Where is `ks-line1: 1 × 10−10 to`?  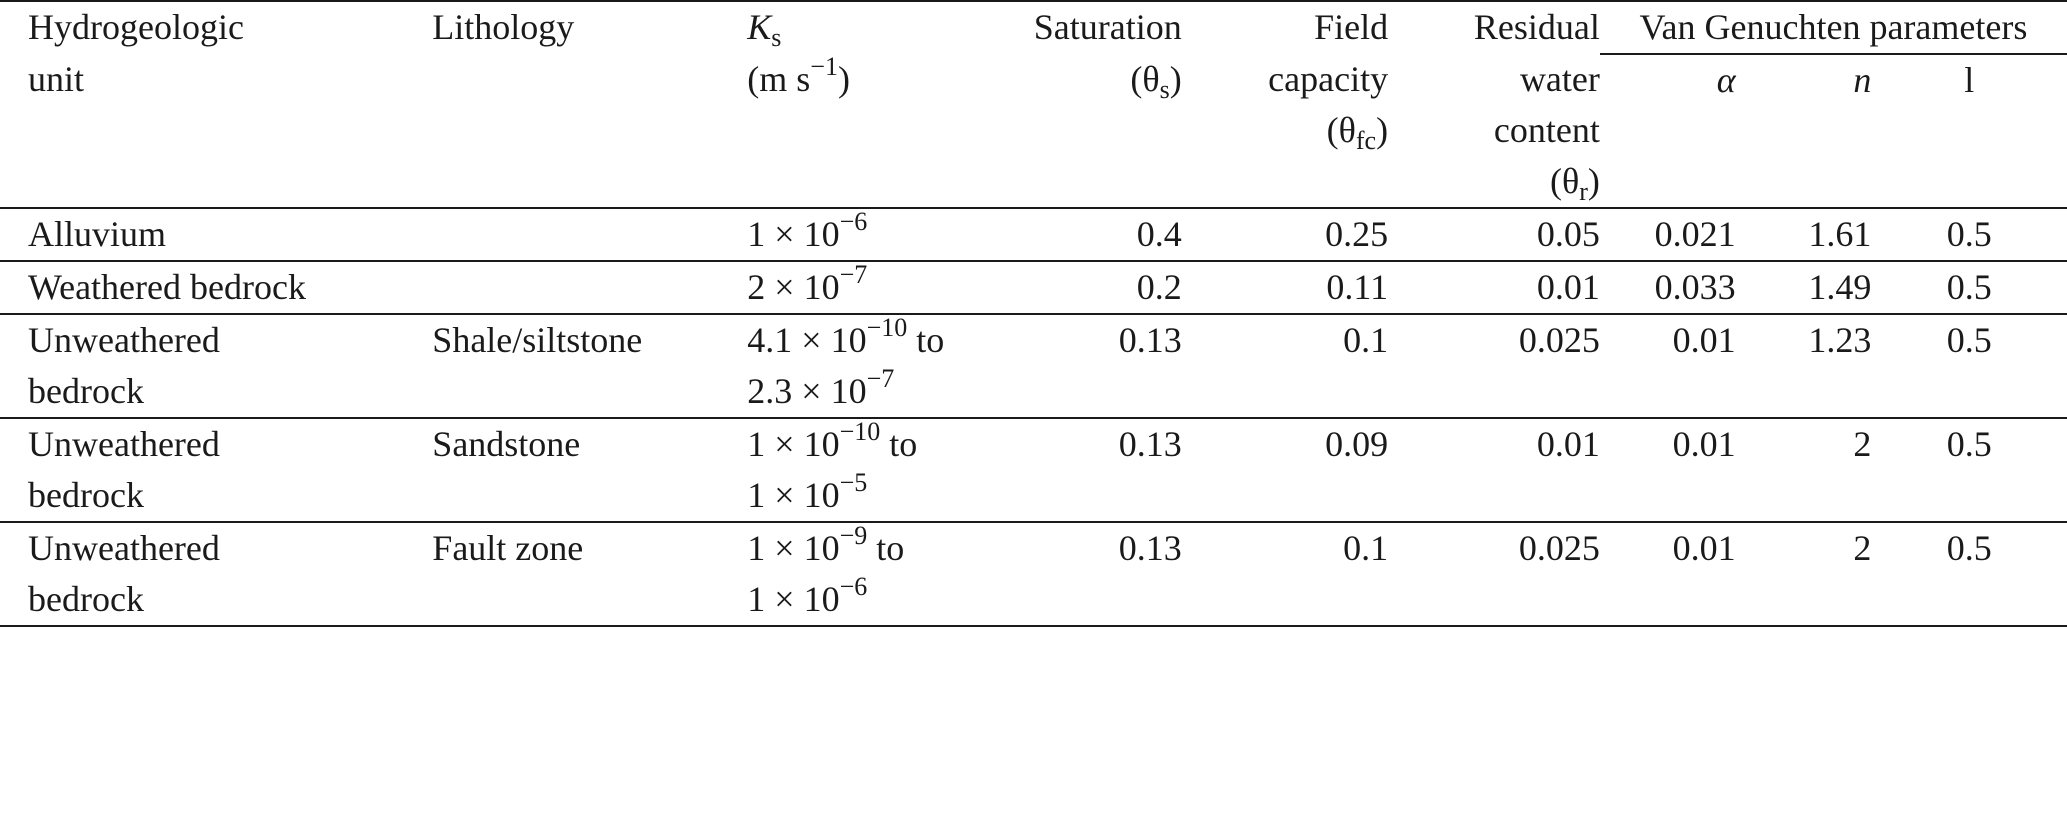 ks-line1: 1 × 10−10 to is located at coordinates (877, 444).